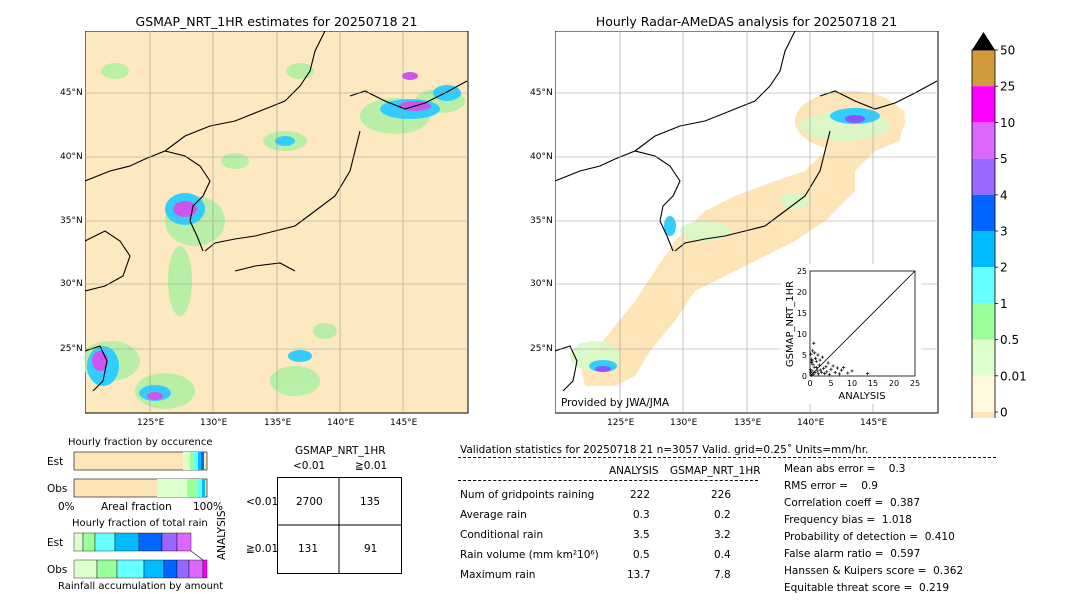  What do you see at coordinates (262, 549) in the screenshot?
I see `contingency-row-pos: ≧0.01` at bounding box center [262, 549].